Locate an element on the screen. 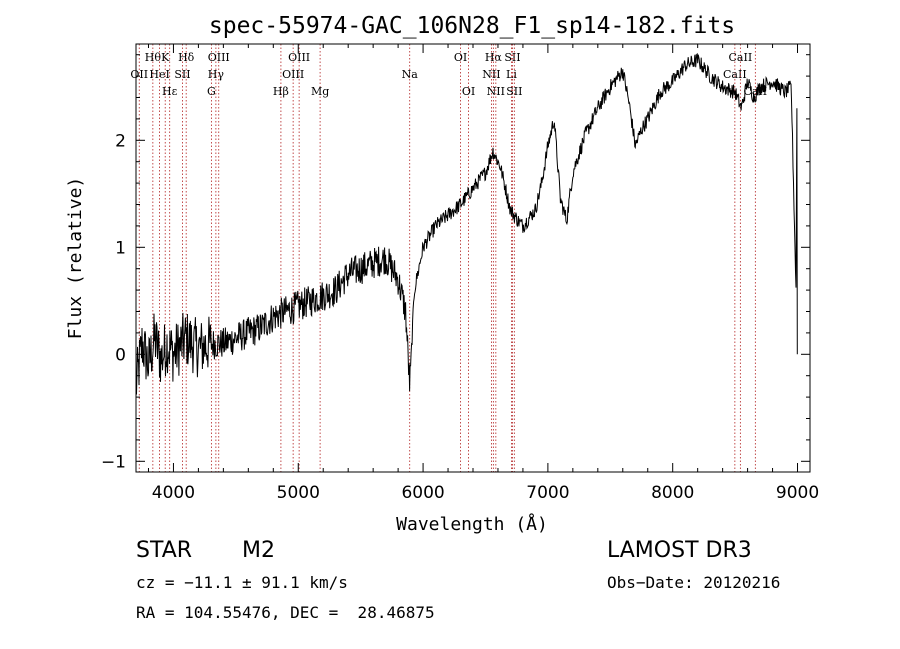 This screenshot has height=649, width=900. y-tick-label-0: 0 is located at coordinates (120, 355).